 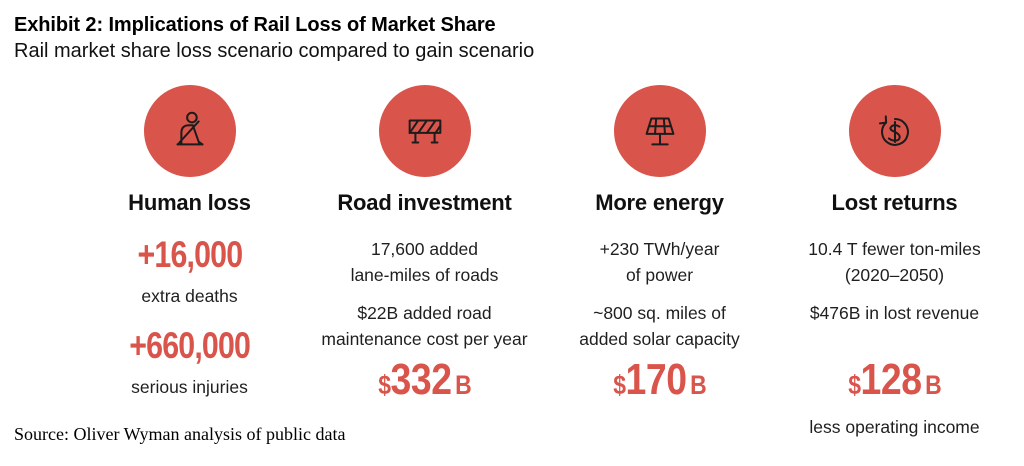 I want to click on money-total: $170 B, so click(x=659, y=379).